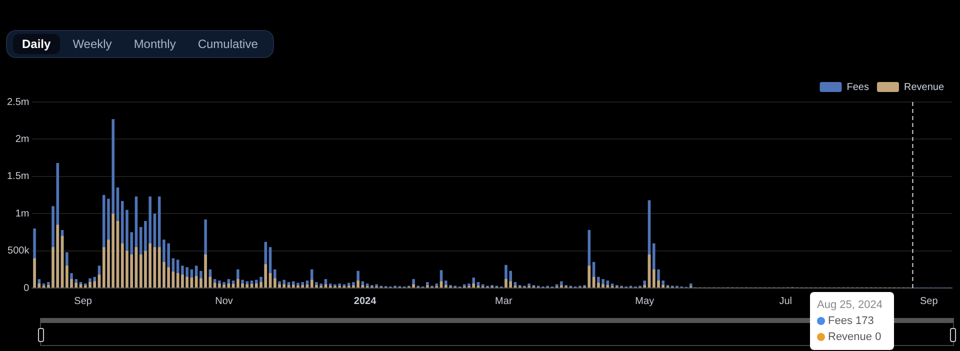  What do you see at coordinates (785, 301) in the screenshot?
I see `x-tick-label: Jul` at bounding box center [785, 301].